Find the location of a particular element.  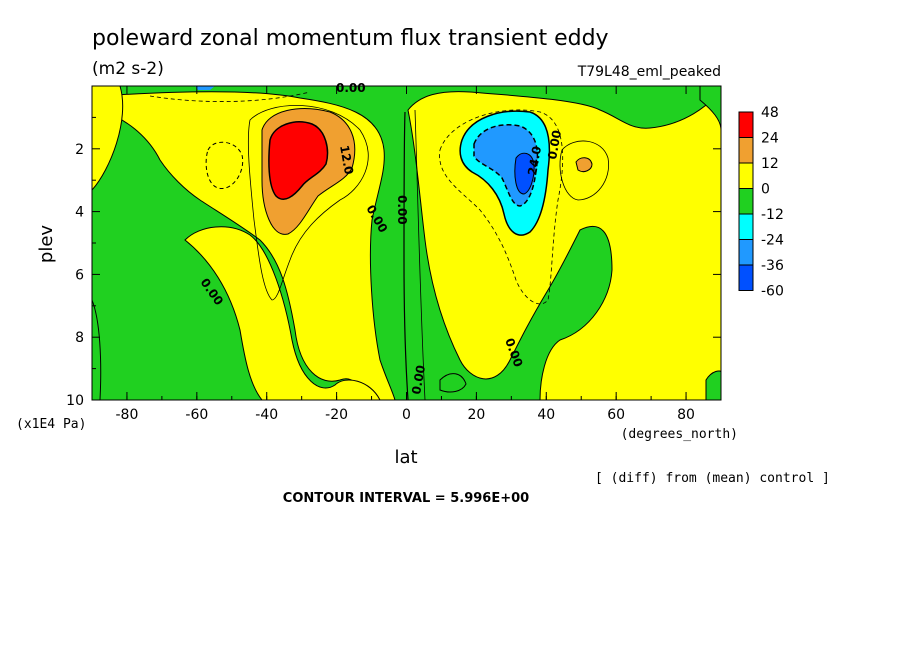

contour-line-sh is located at coordinates (308, 203).